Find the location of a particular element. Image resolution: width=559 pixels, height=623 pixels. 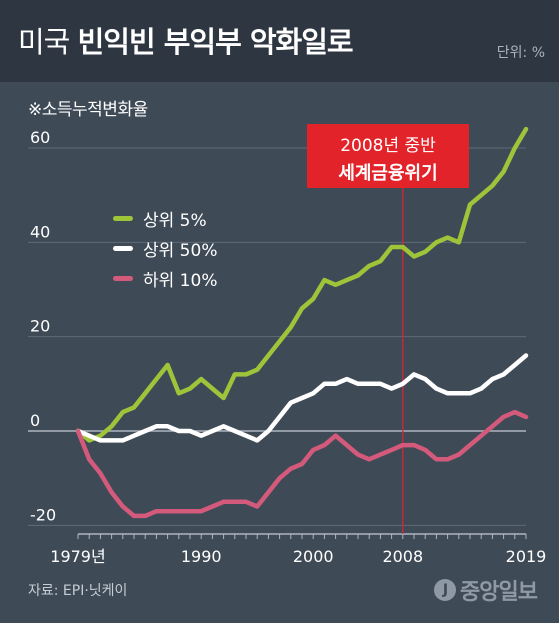

y-tick-label: 0 is located at coordinates (35, 420).